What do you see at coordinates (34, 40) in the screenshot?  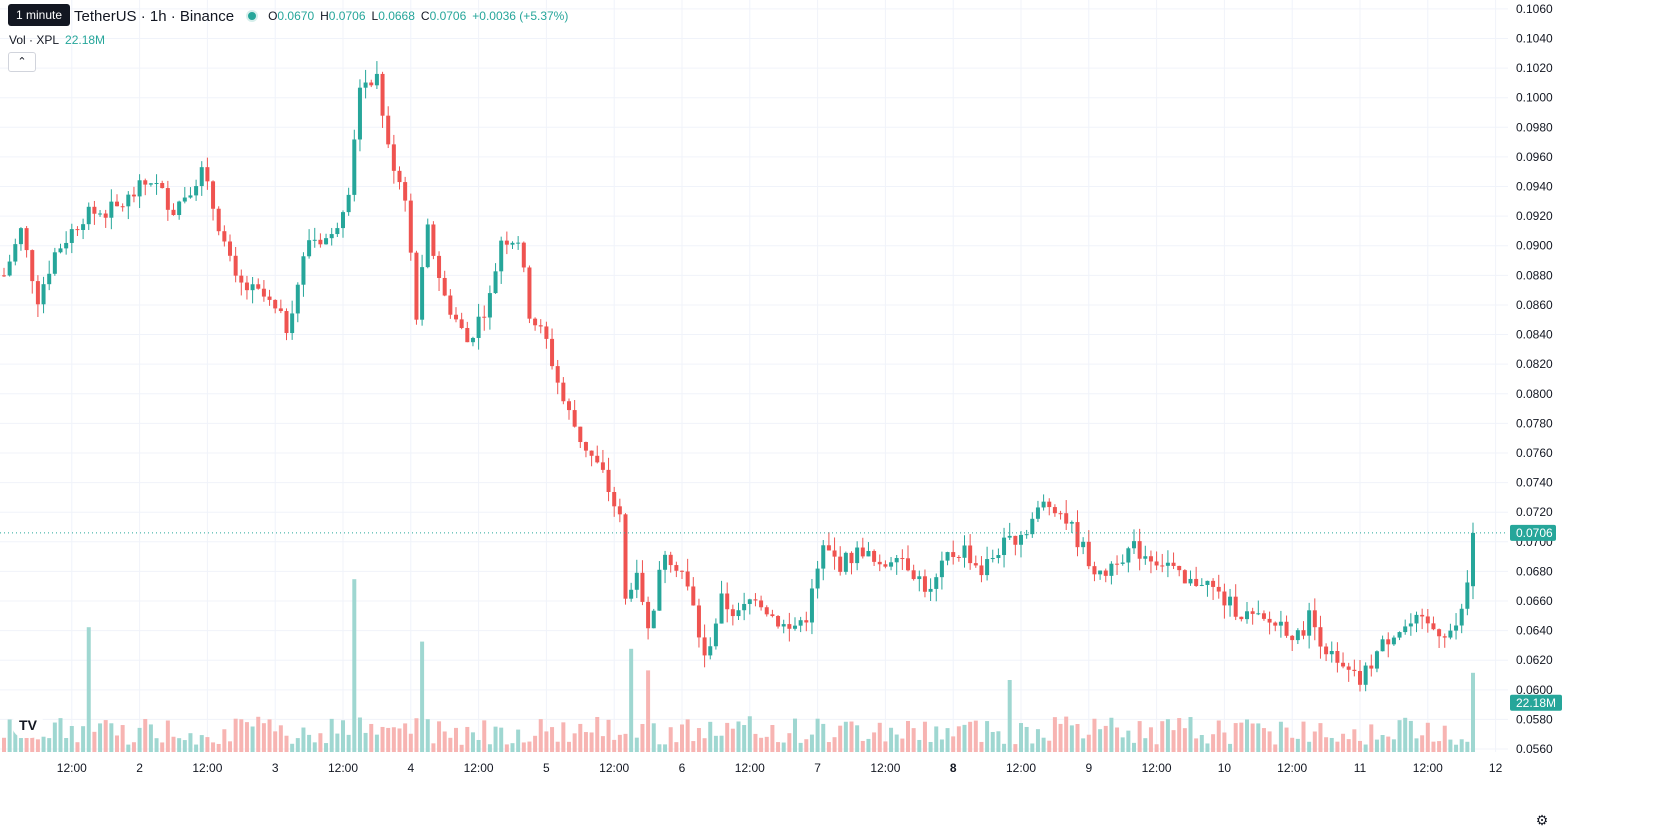 I see `volume-legend-label: Vol · XPL` at bounding box center [34, 40].